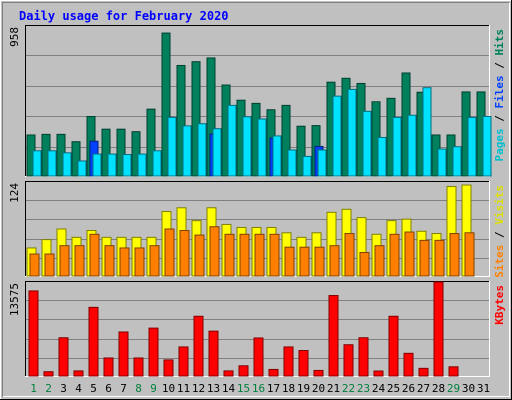 This screenshot has width=512, height=400. I want to click on y-max-label: 124, so click(14, 193).